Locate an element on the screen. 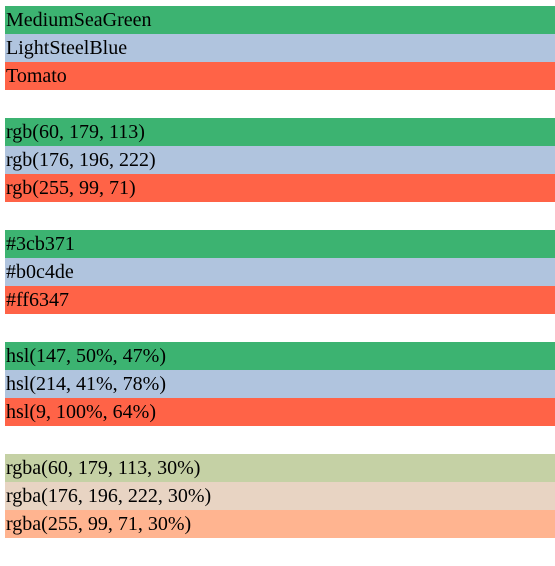 The height and width of the screenshot is (566, 555). swatch-row: #3cb371 is located at coordinates (280, 244).